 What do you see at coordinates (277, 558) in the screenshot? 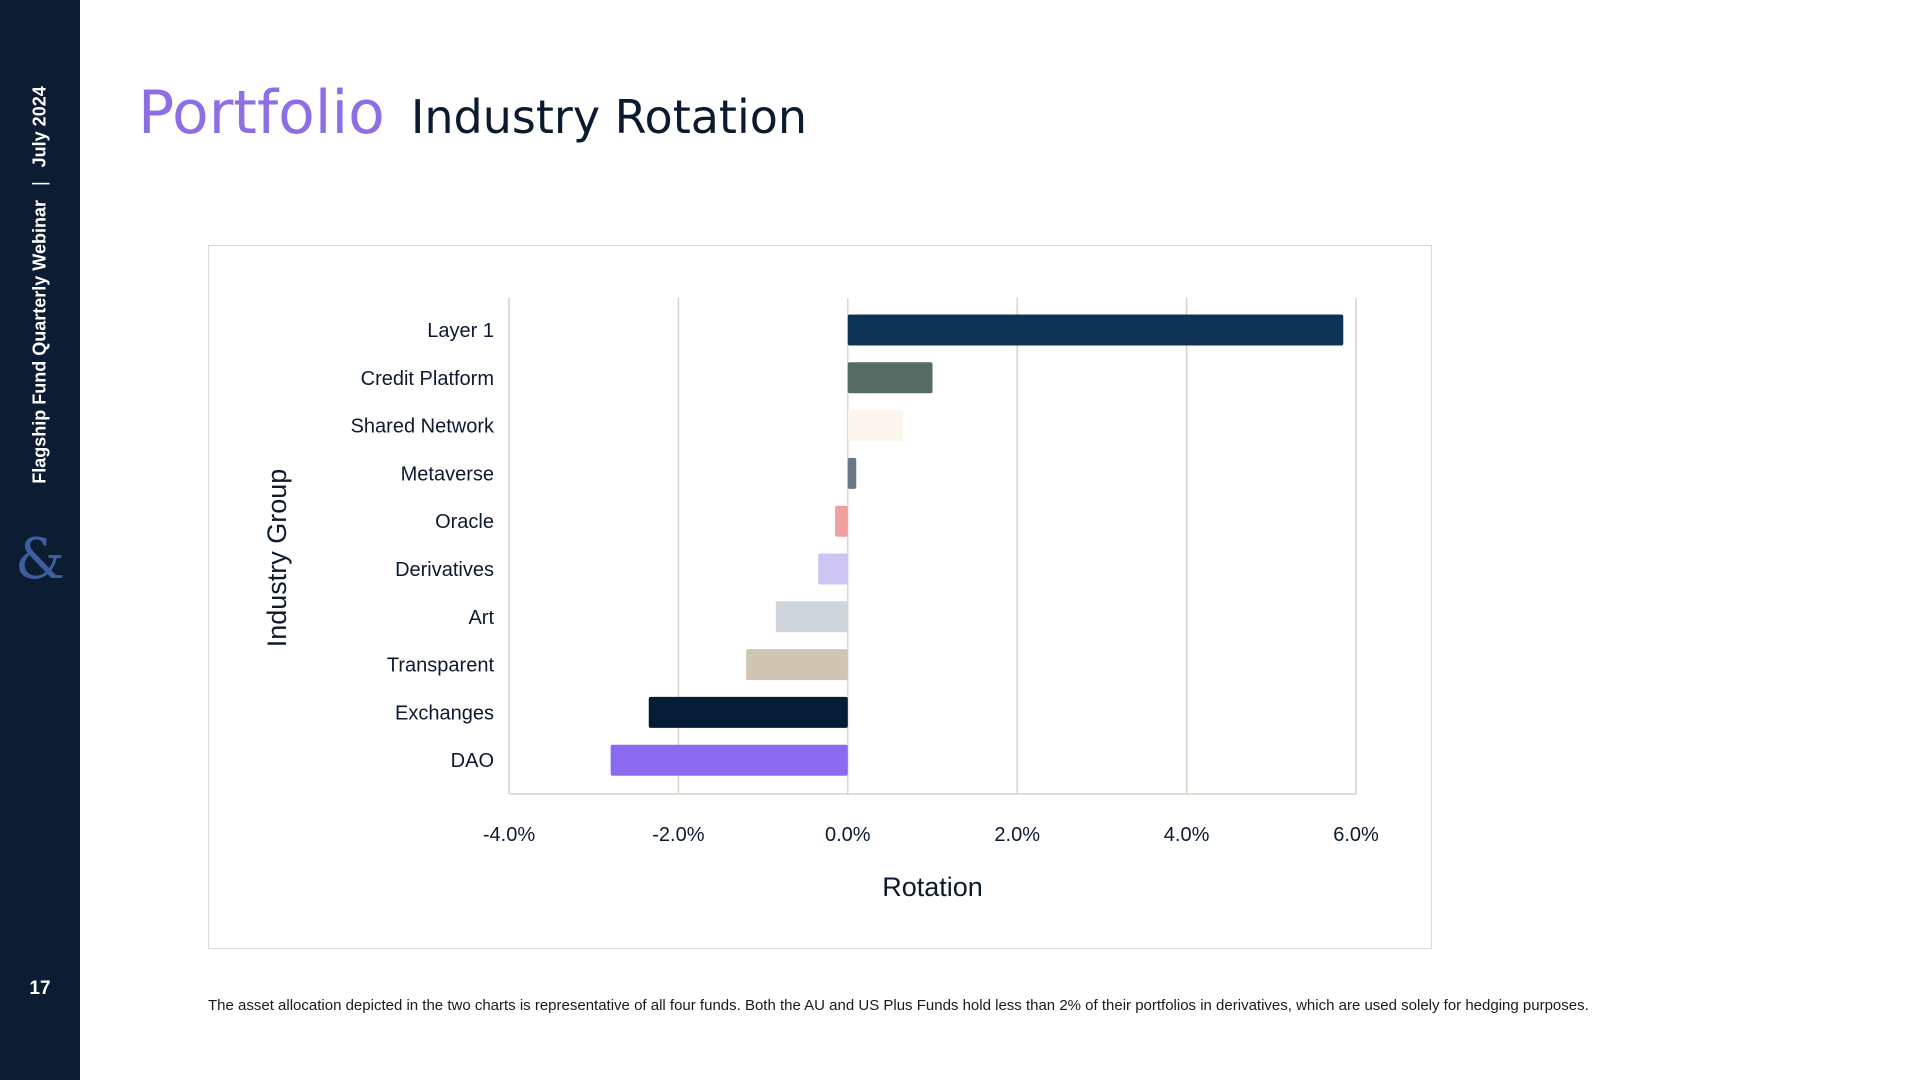
I see `y-axis-title: Industry Group` at bounding box center [277, 558].